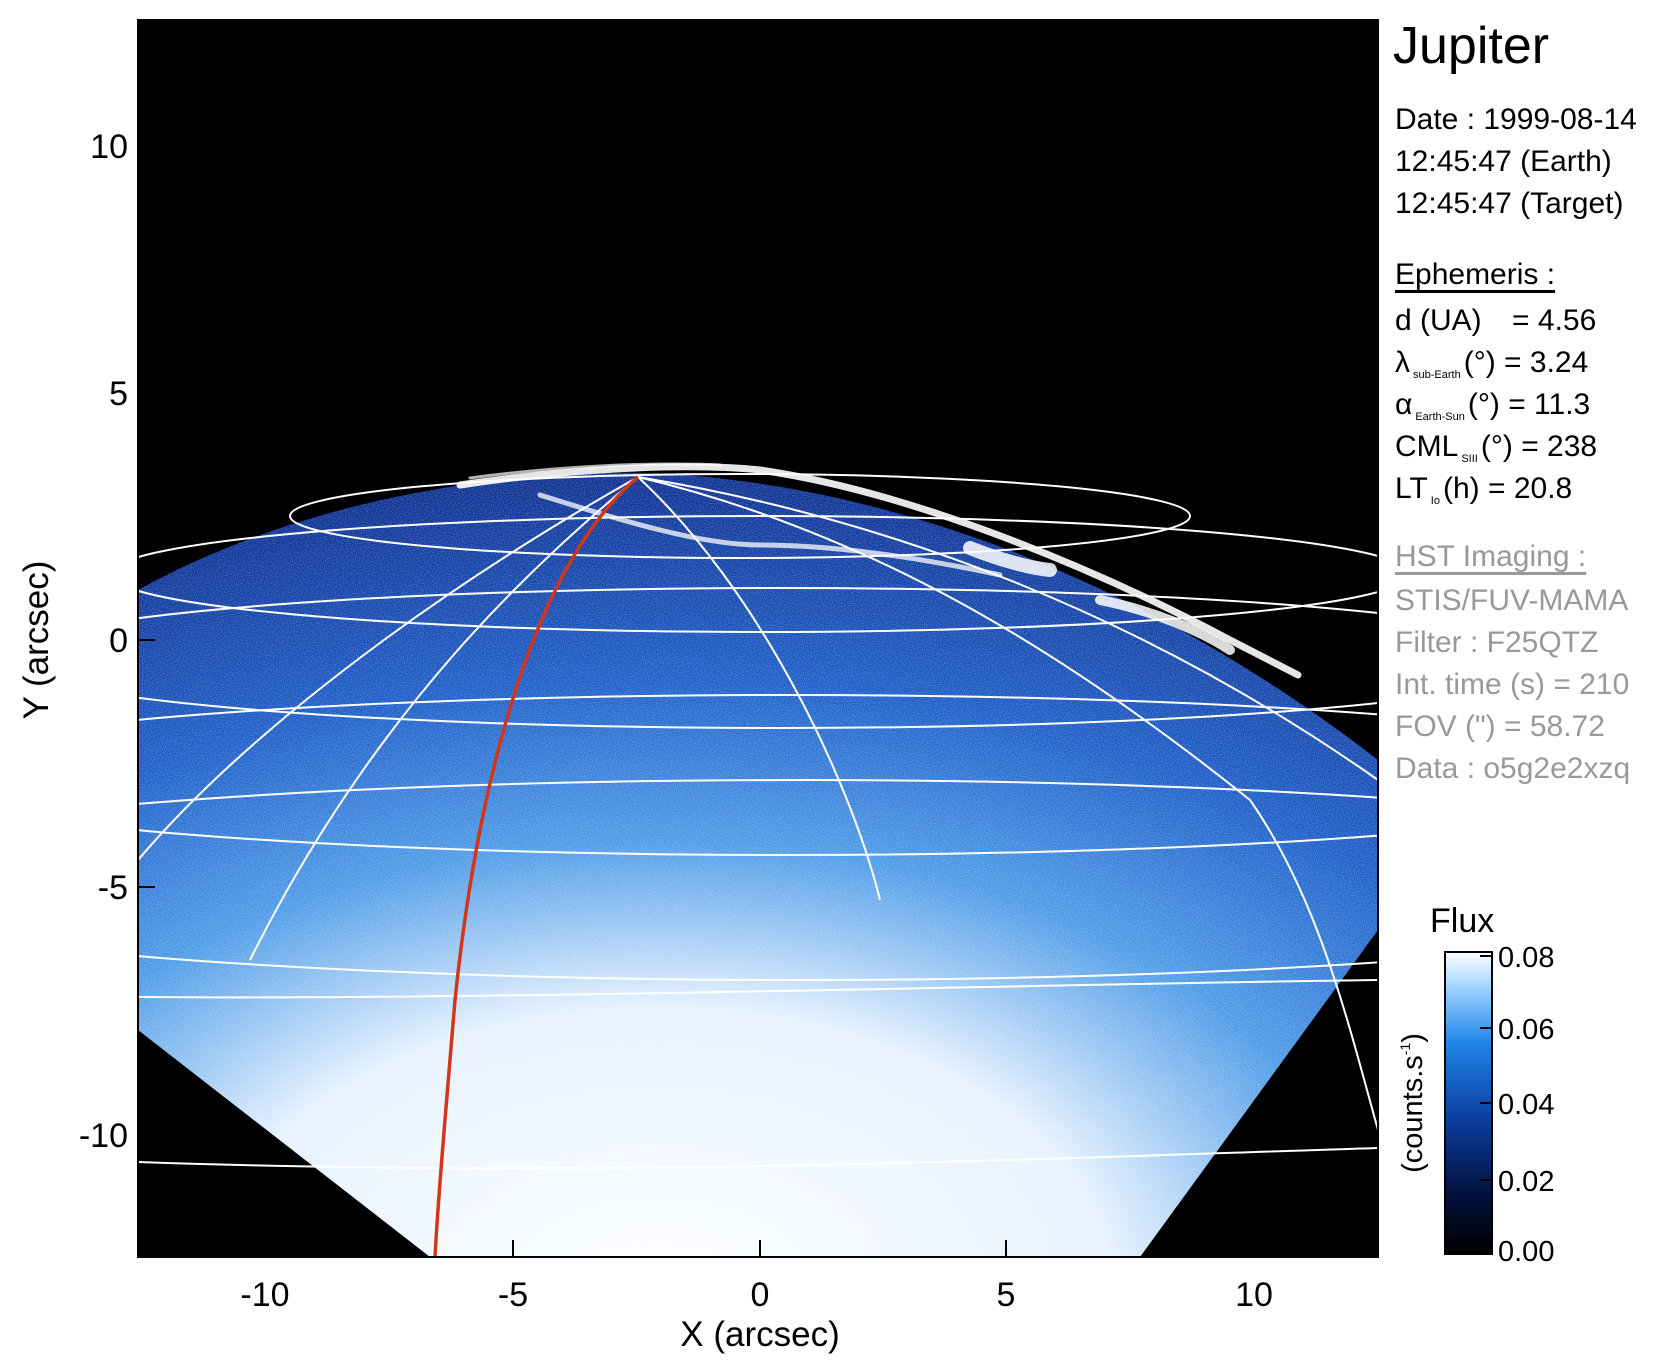 Image resolution: width=1677 pixels, height=1367 pixels. Describe the element at coordinates (1427, 446) in the screenshot. I see `cml-symbol: CML` at that location.